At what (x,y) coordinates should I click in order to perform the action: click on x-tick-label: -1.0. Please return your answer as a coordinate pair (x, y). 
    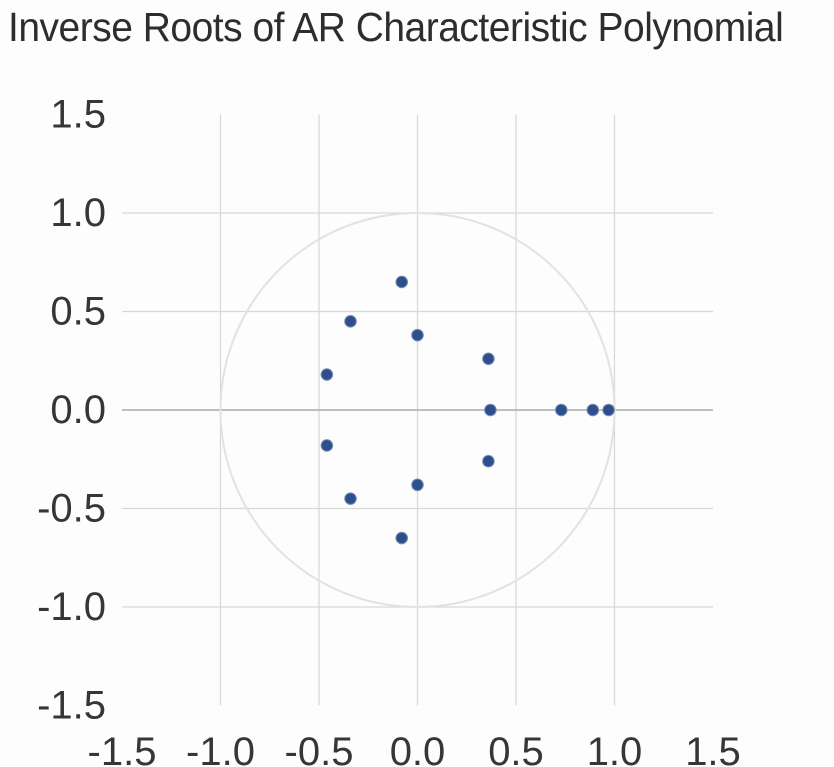
    Looking at the image, I should click on (220, 748).